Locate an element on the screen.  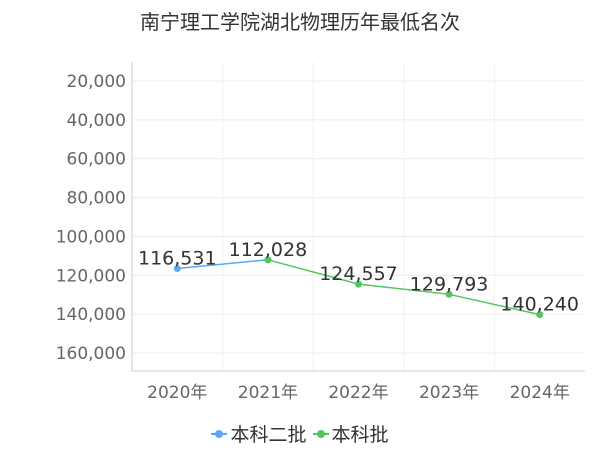
data-label: 116,531 is located at coordinates (177, 259).